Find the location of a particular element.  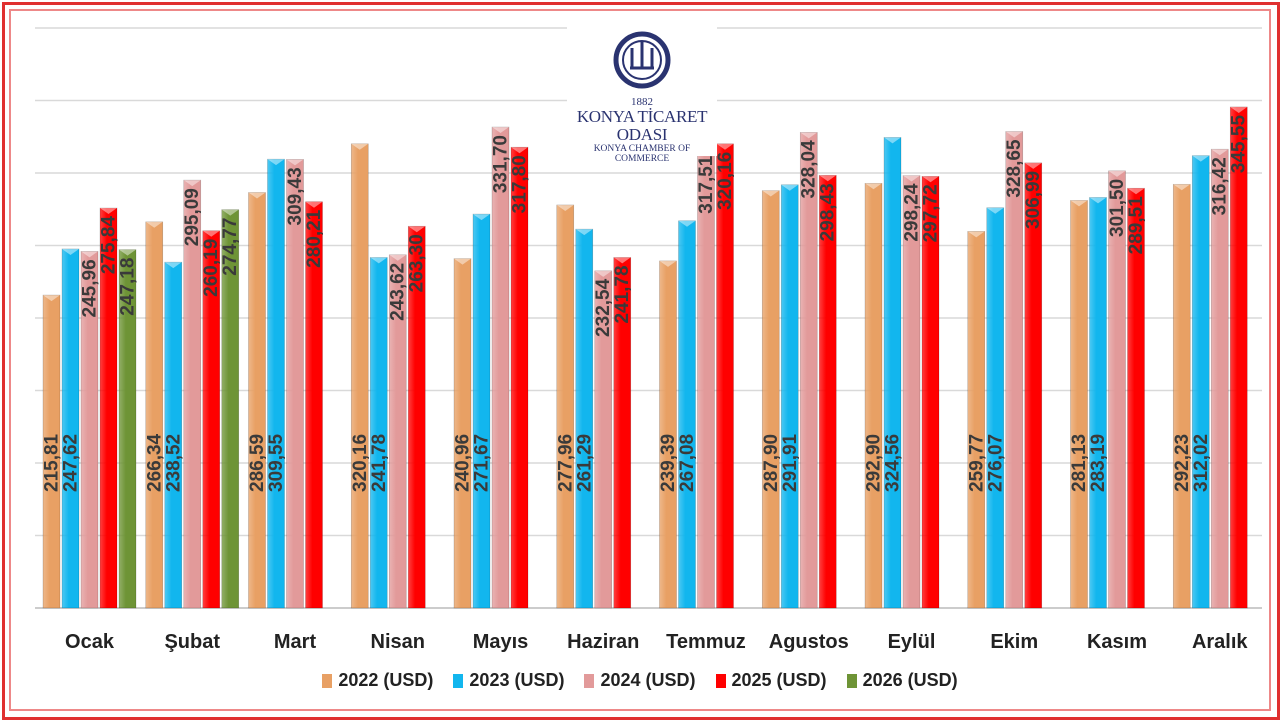

data-label: 283,19 is located at coordinates (1098, 463).